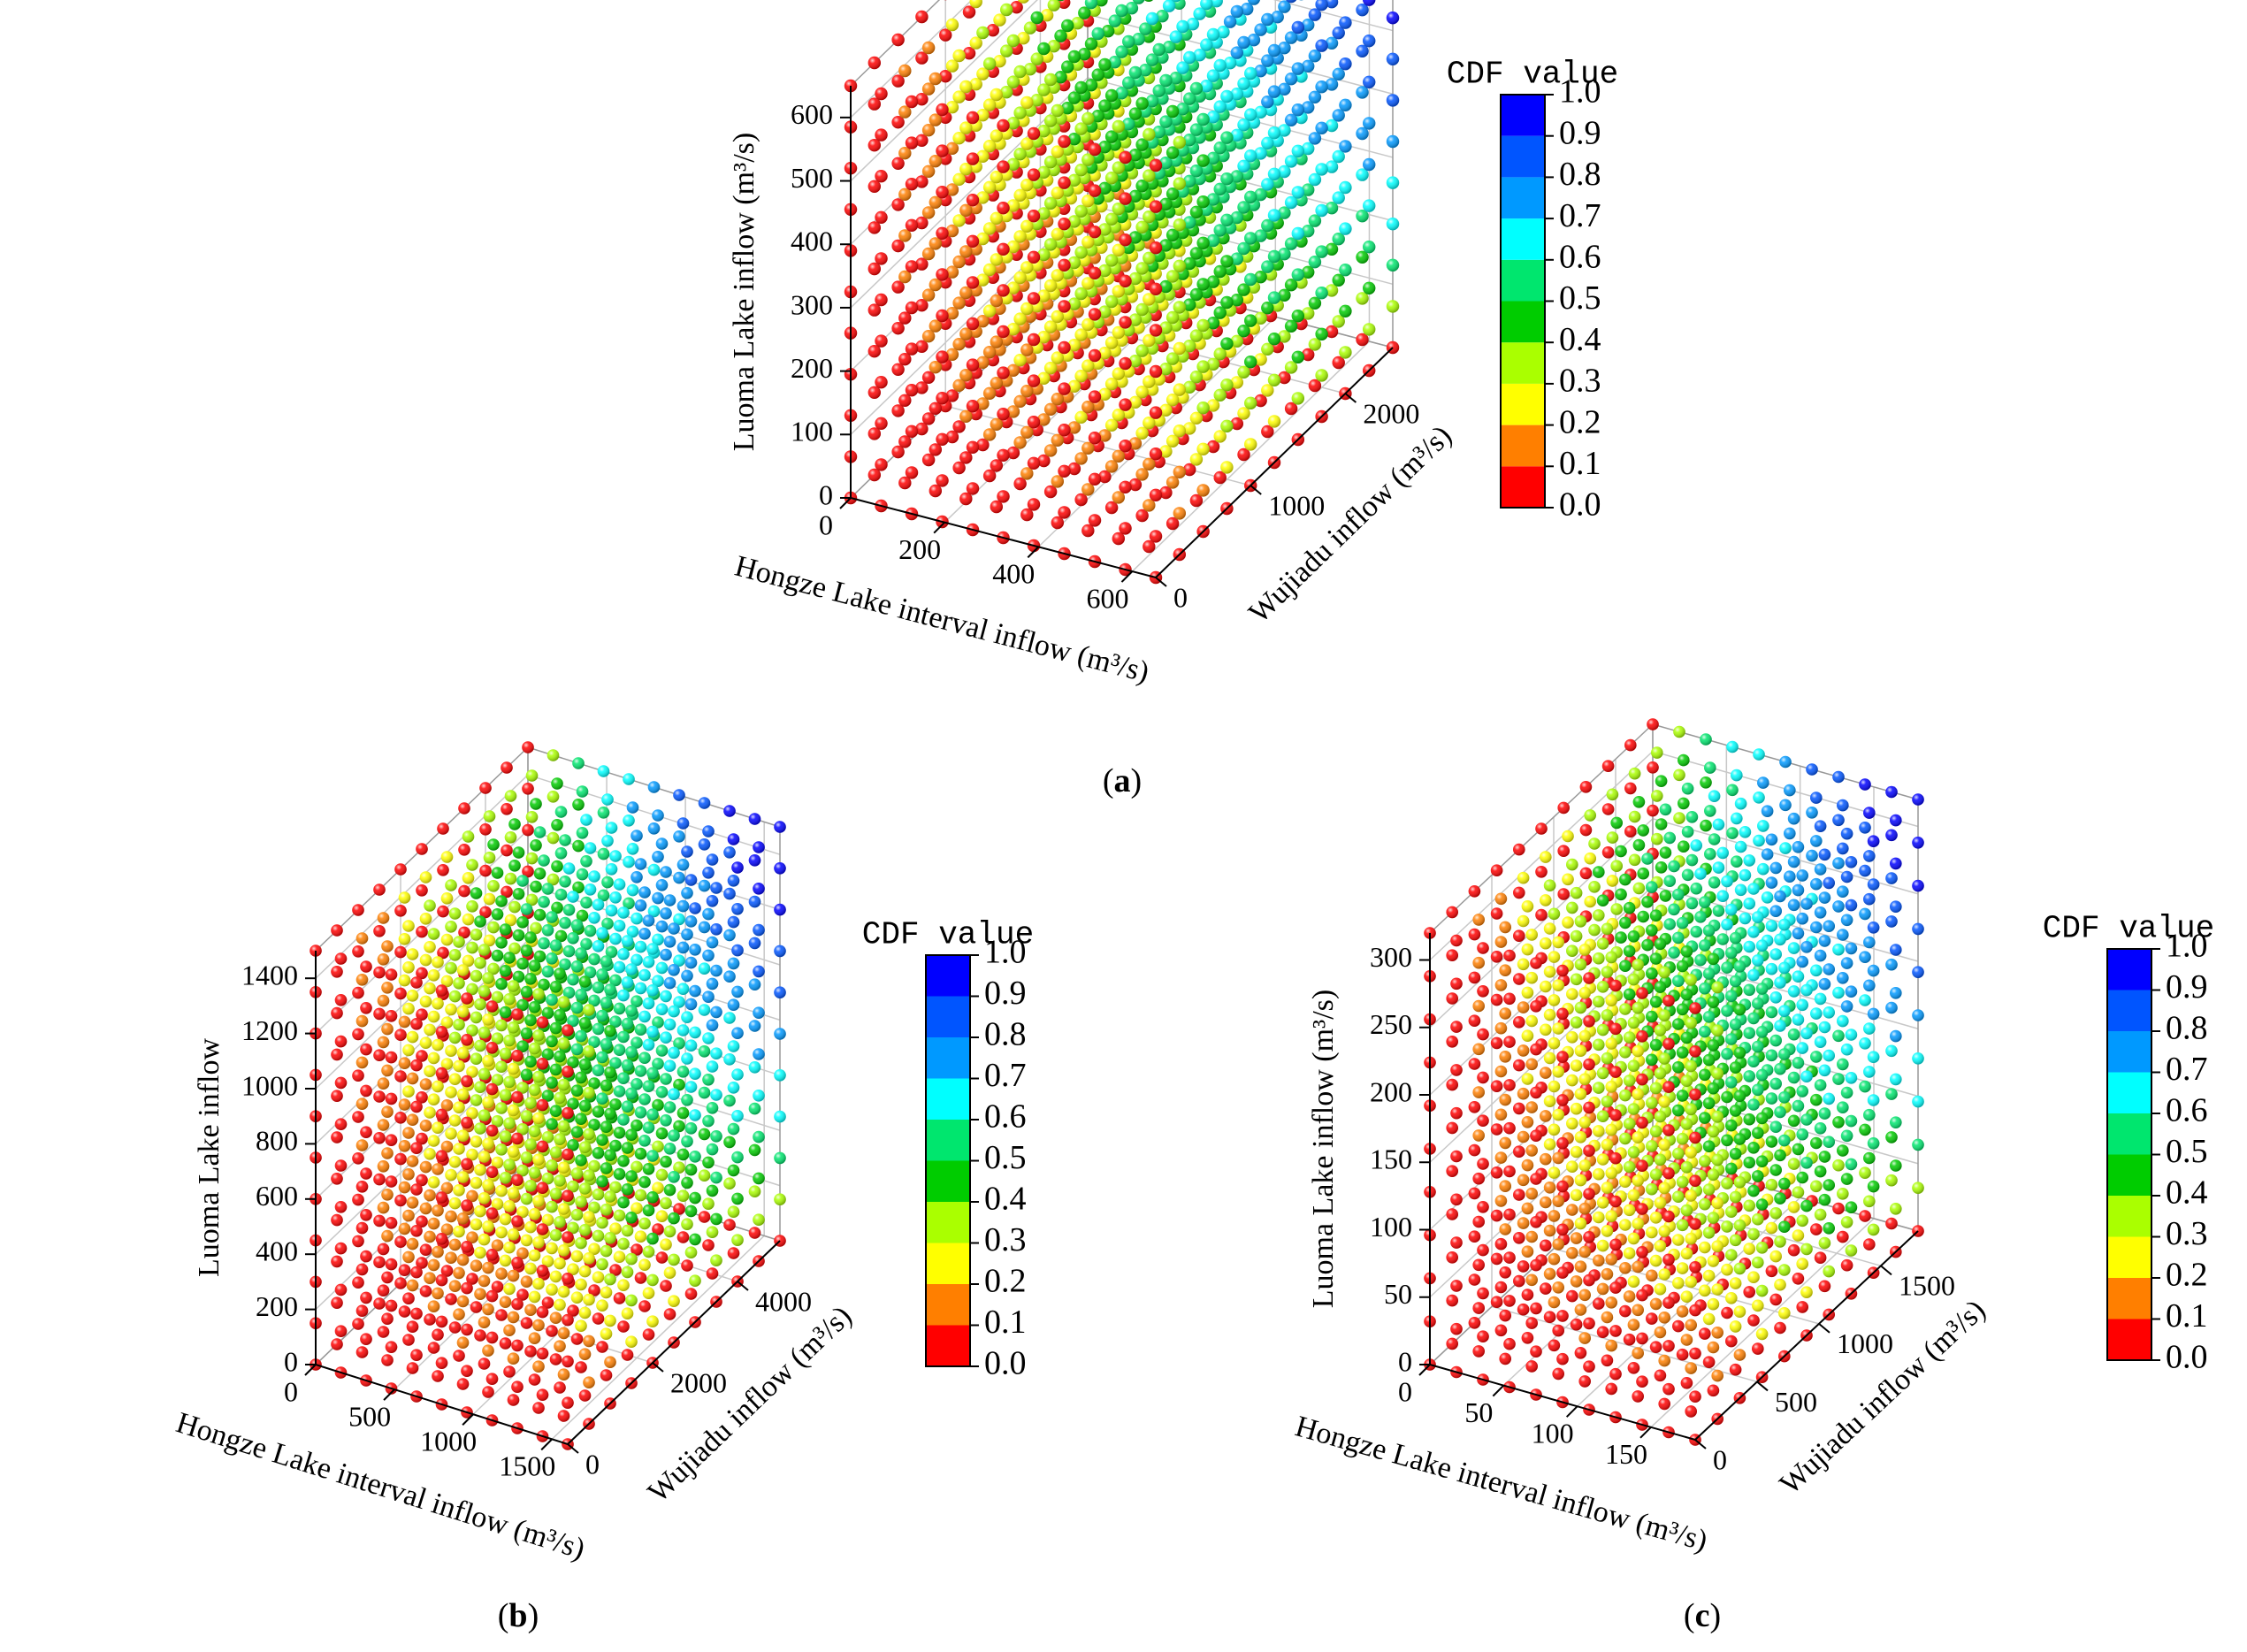 The height and width of the screenshot is (1652, 2247). Describe the element at coordinates (1523, 280) in the screenshot. I see `colorbar-segment` at that location.